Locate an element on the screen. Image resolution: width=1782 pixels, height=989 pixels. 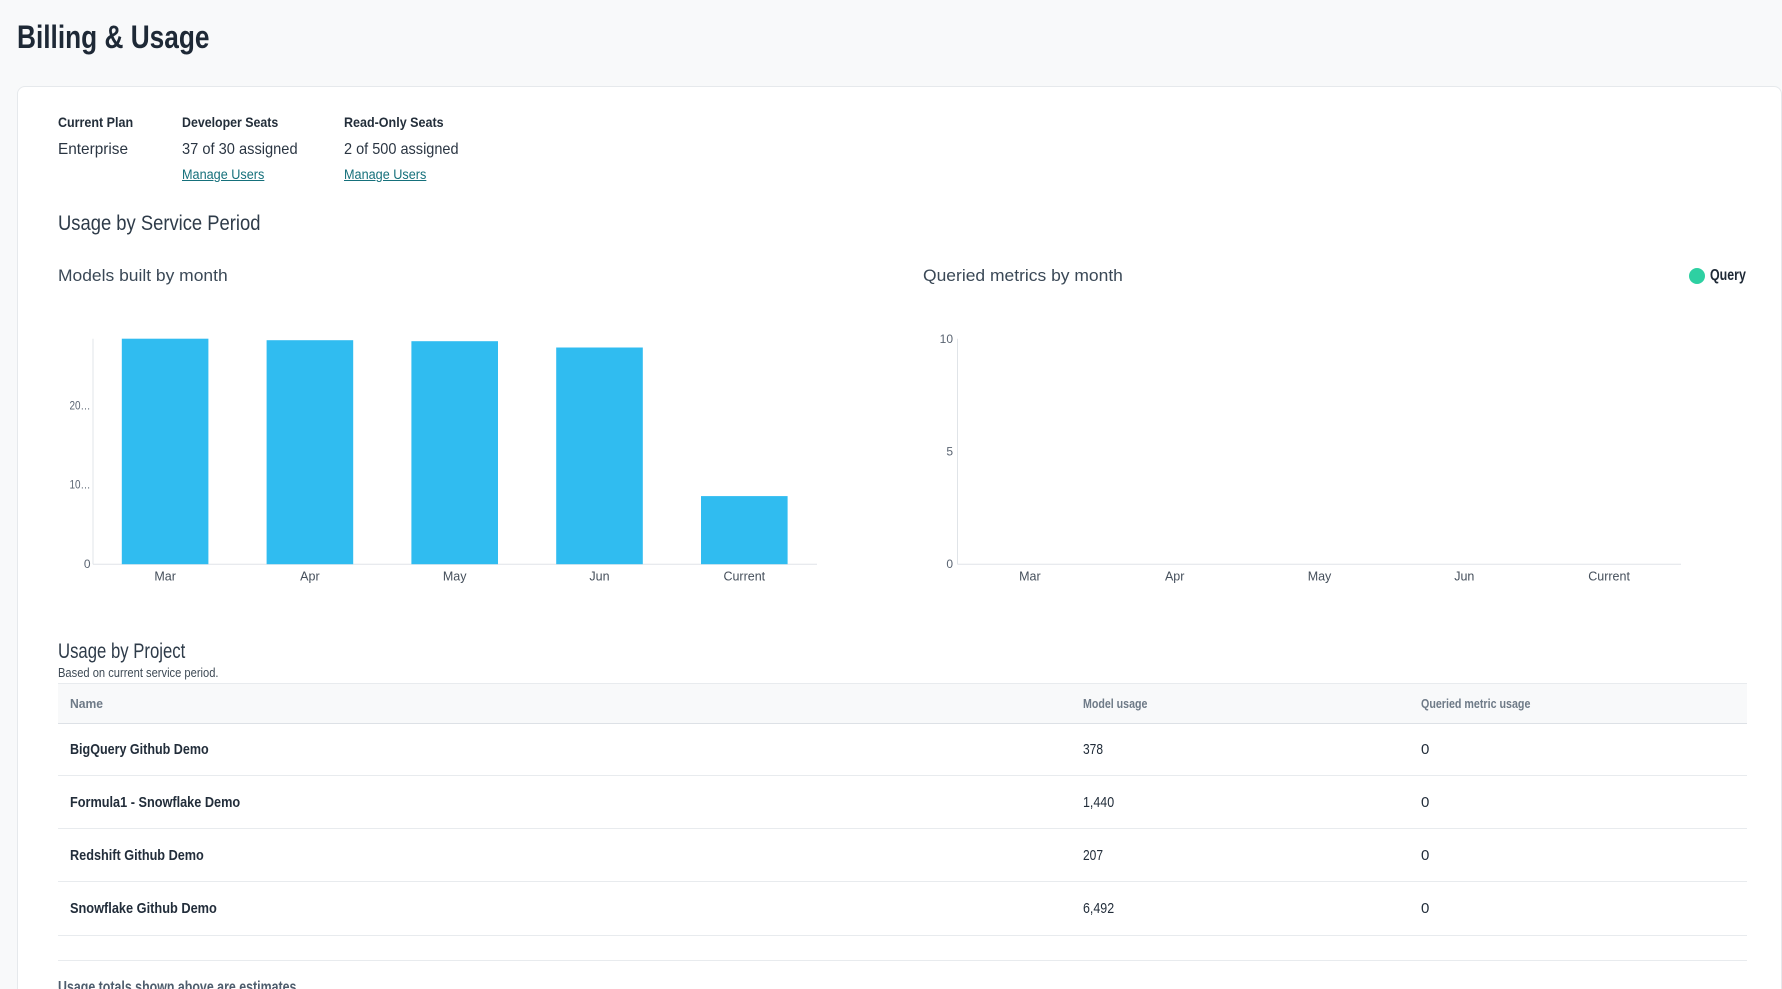
svg-text: 10 is located at coordinates (947, 339).